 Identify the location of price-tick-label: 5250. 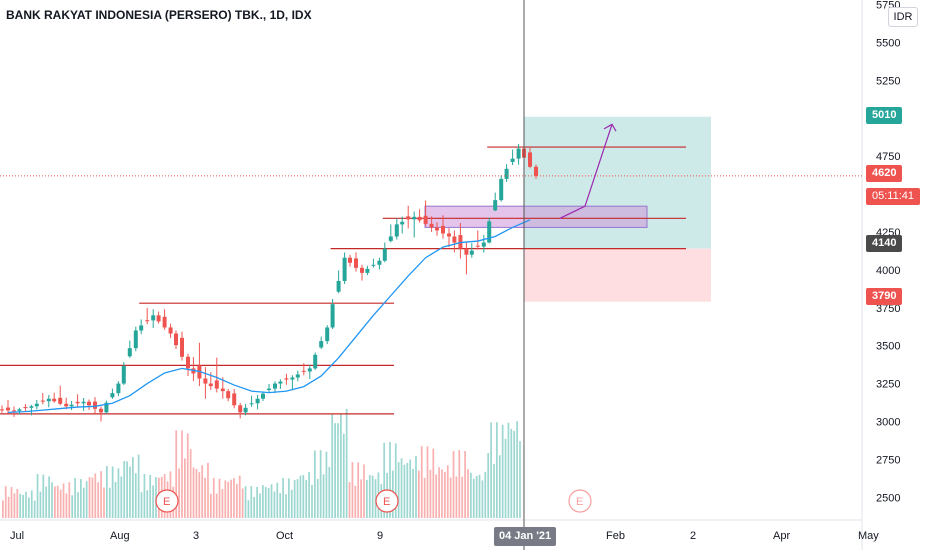
(888, 81).